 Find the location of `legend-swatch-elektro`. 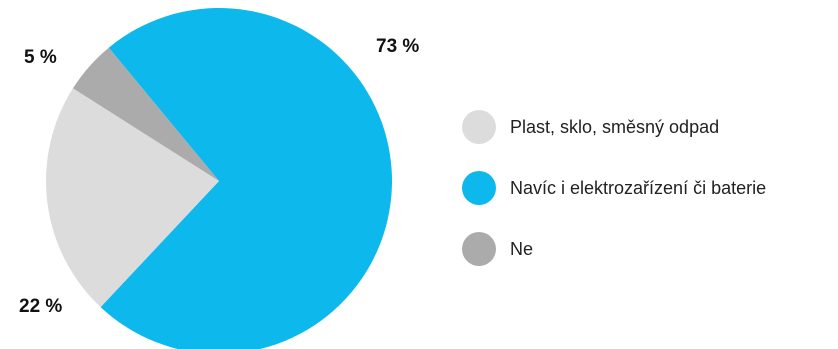

legend-swatch-elektro is located at coordinates (479, 188).